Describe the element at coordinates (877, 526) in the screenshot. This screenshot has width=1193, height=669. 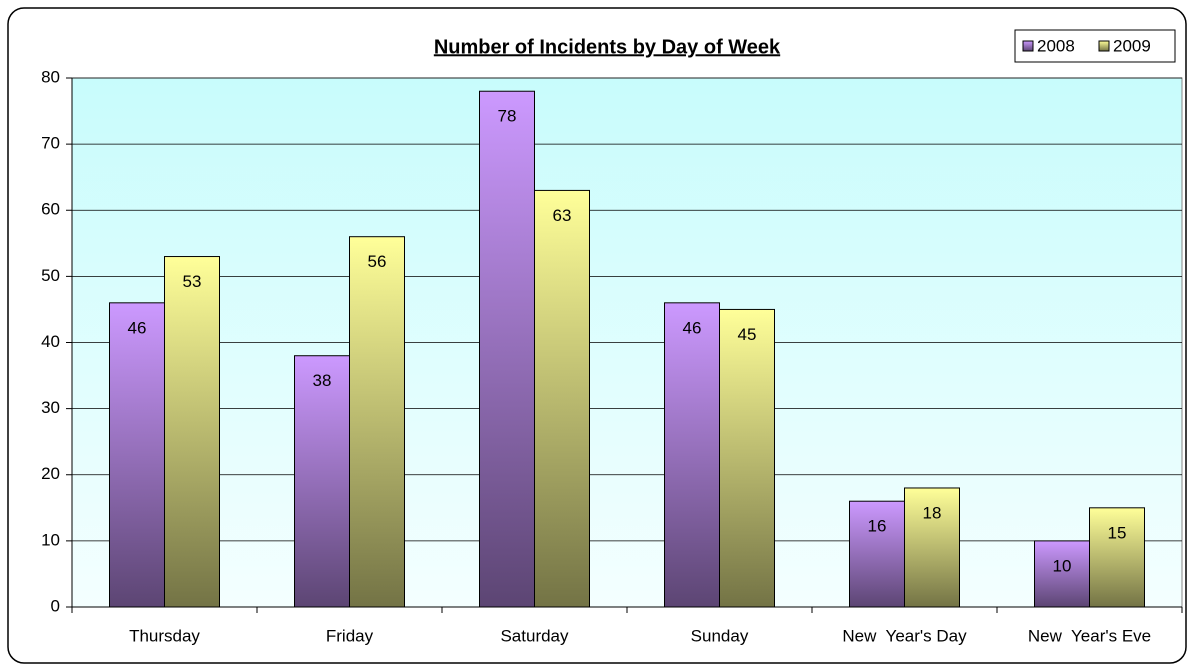
I see `data-label: 16` at that location.